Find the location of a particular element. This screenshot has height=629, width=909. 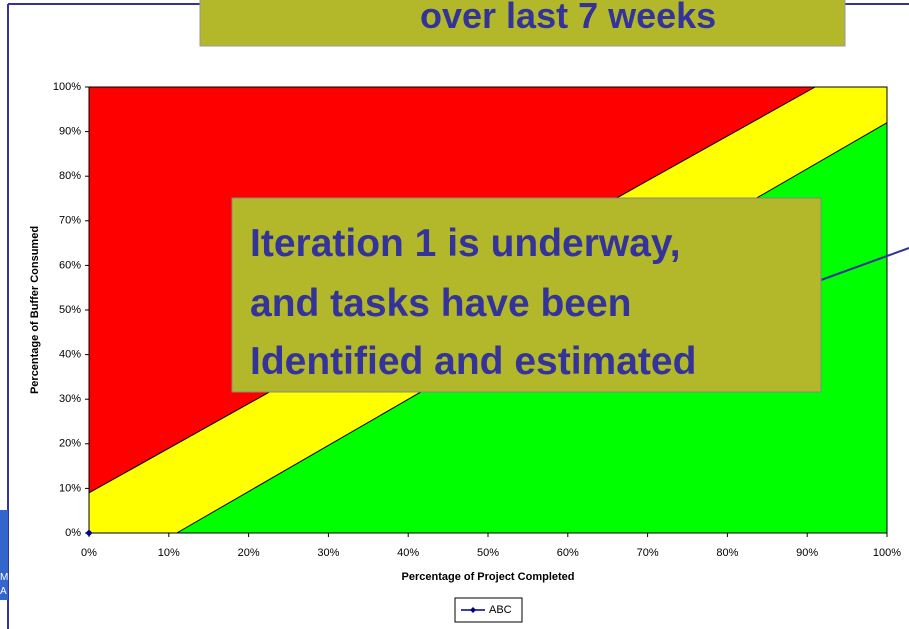

y-tick-label: 0% is located at coordinates (73, 533).